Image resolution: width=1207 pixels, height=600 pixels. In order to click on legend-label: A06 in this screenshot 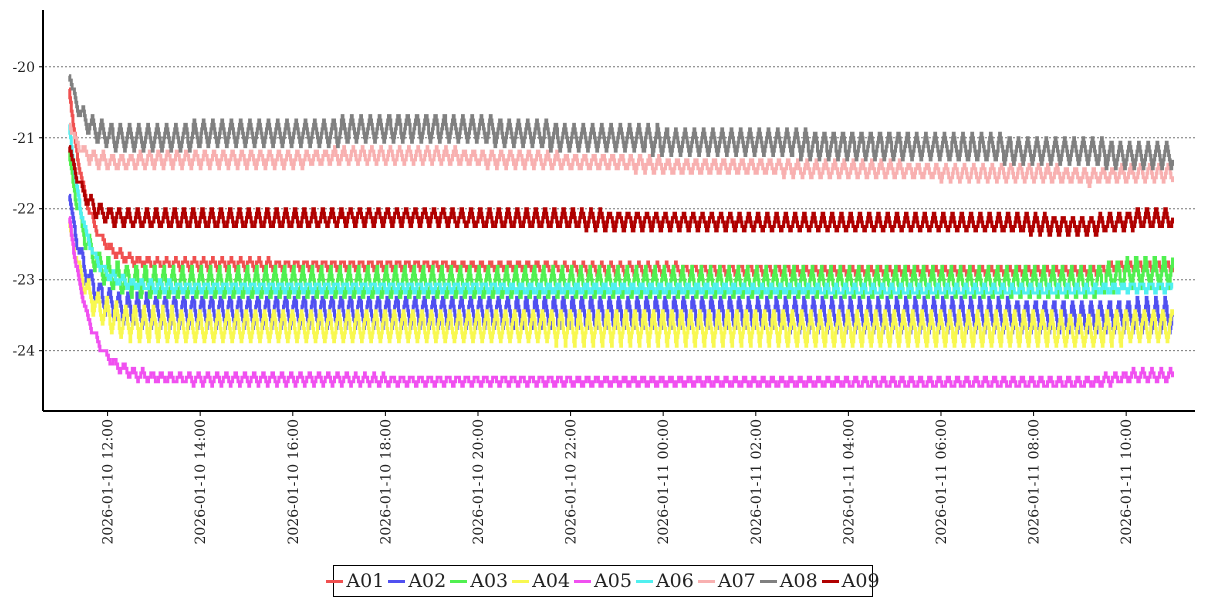, I will do `click(674, 581)`.